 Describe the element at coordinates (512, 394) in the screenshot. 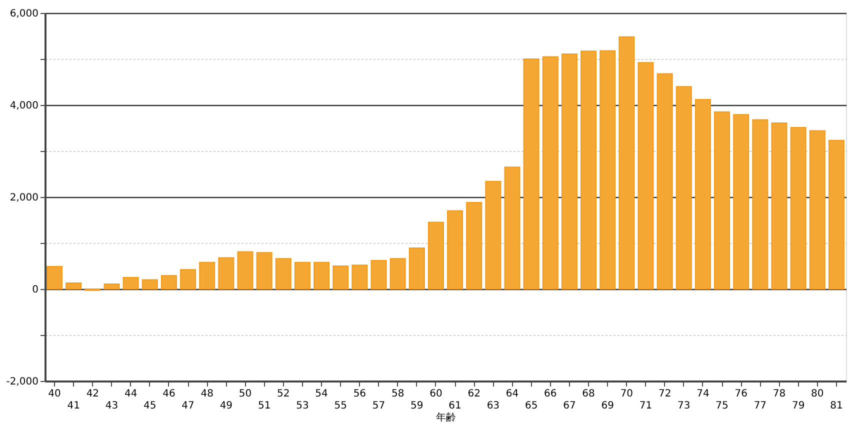

I see `x-tick-label: 64` at that location.